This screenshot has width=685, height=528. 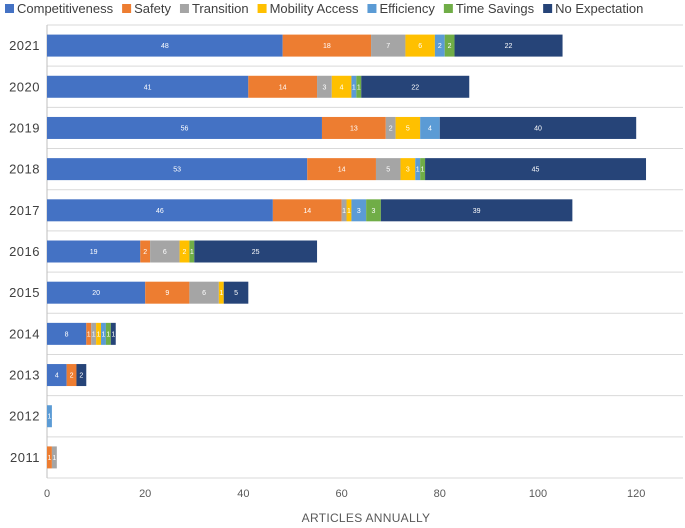 I want to click on legend-item: Competitiveness, so click(x=59, y=8).